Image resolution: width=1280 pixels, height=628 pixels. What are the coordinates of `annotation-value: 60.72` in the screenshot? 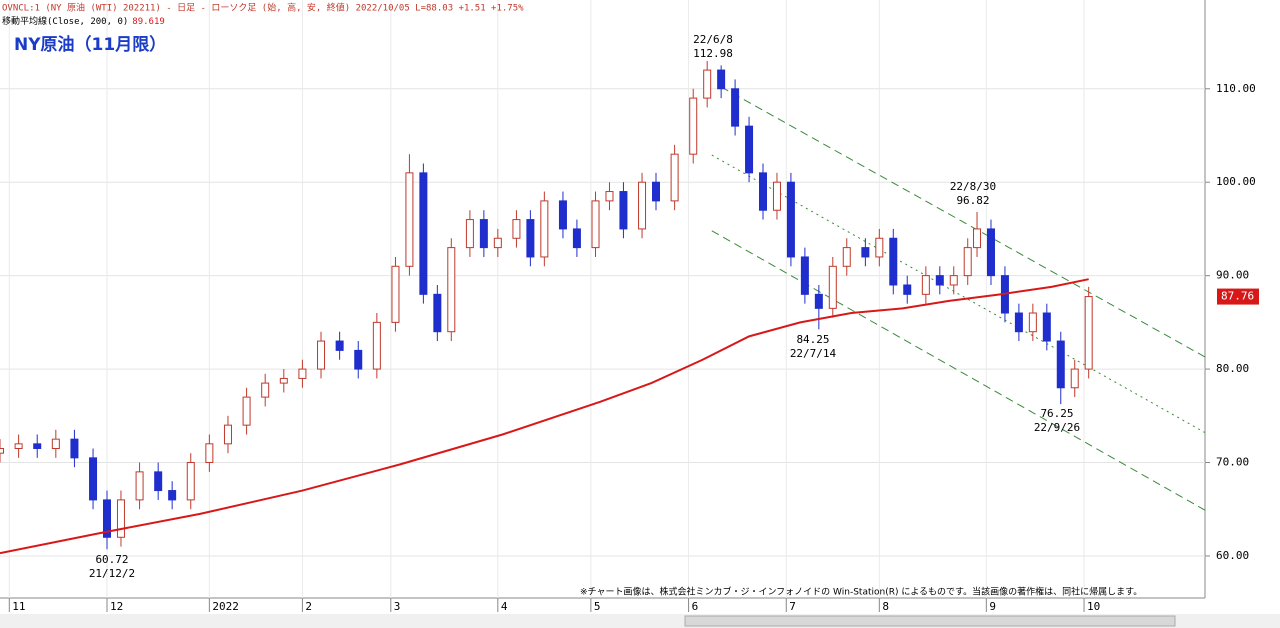 It's located at (111, 559).